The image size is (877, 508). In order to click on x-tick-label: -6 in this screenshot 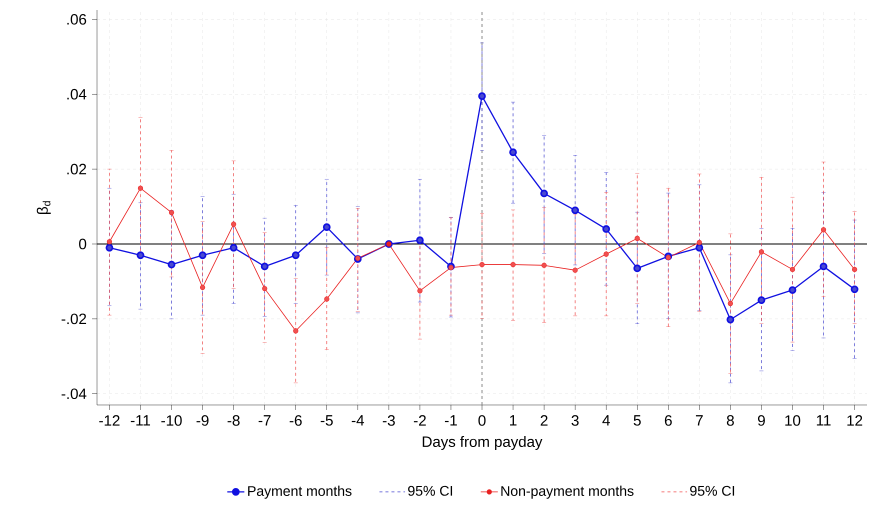, I will do `click(296, 420)`.